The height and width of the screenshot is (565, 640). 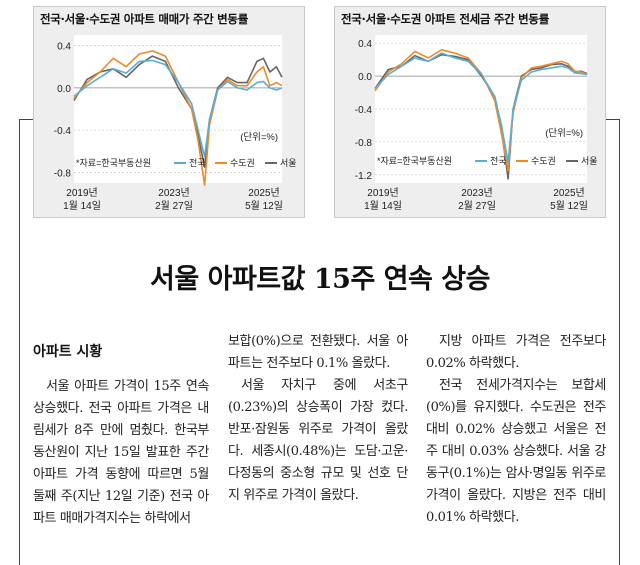 I want to click on y-tick-label: -1.2, so click(x=364, y=176).